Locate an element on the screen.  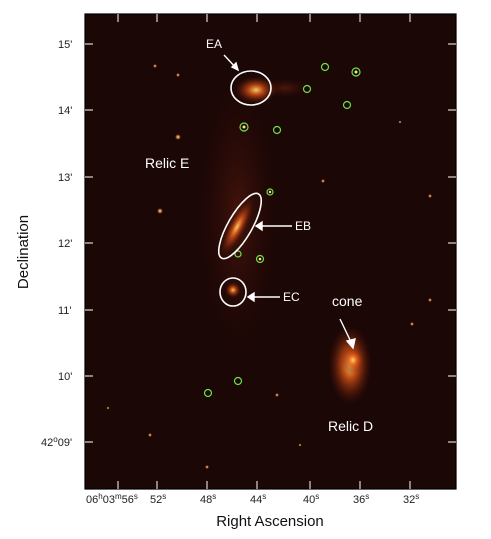
x-tick-label: 48s is located at coordinates (208, 499).